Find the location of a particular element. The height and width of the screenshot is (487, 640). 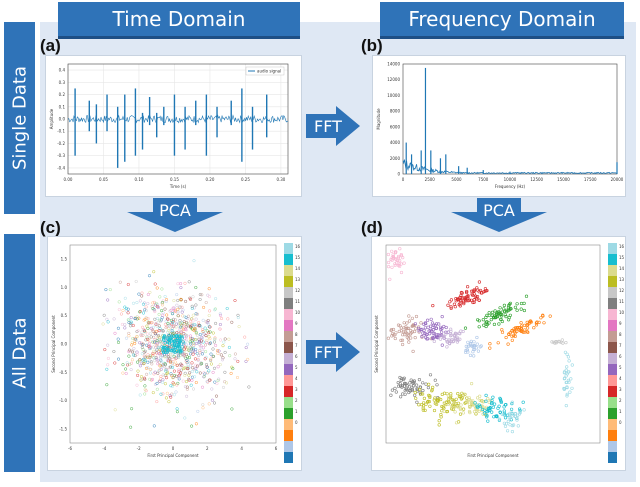

y-tick-label: 0.2 is located at coordinates (62, 94).